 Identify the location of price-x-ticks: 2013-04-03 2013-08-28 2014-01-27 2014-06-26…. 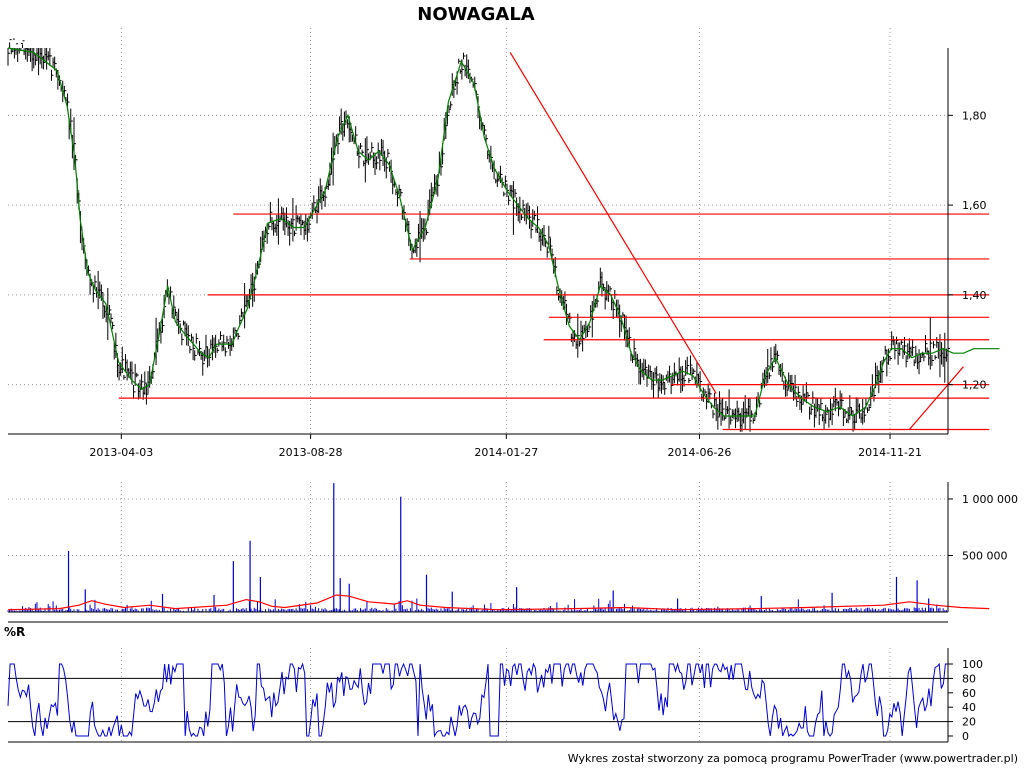
(505, 446).